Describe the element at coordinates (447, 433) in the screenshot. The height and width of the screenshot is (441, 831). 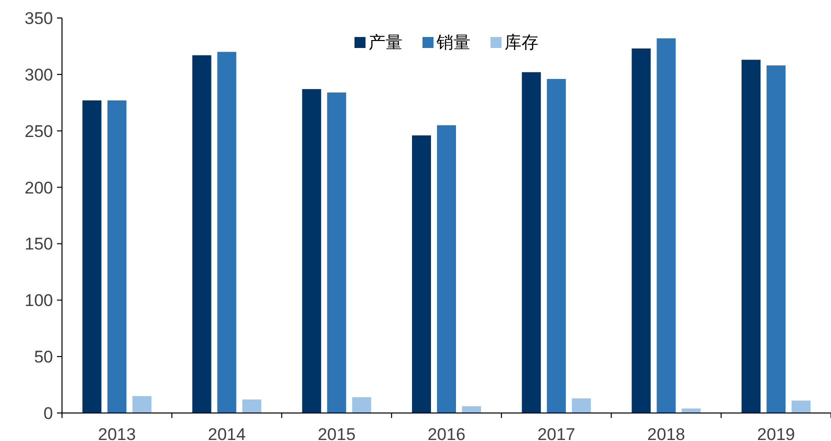
I see `x-tick-label: 2016` at that location.